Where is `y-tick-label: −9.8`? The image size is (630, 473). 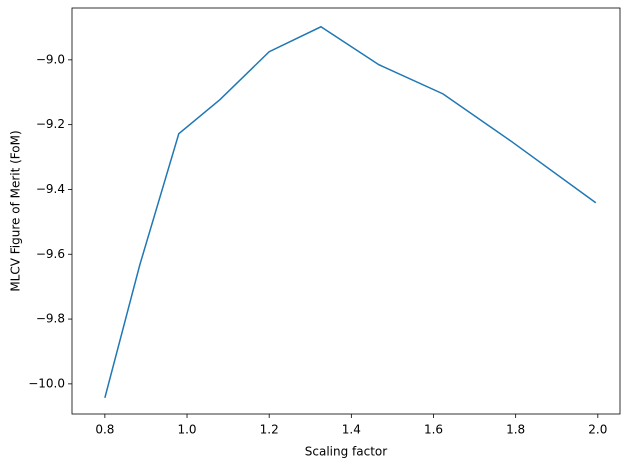
y-tick-label: −9.8 is located at coordinates (50, 319).